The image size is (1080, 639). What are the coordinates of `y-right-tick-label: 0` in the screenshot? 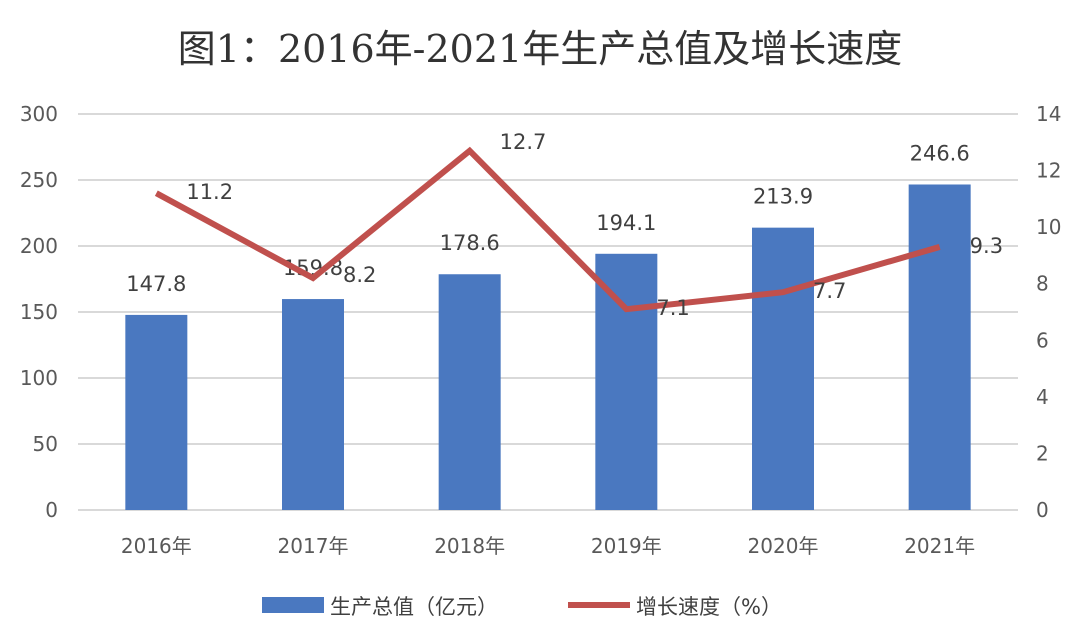 It's located at (1042, 510).